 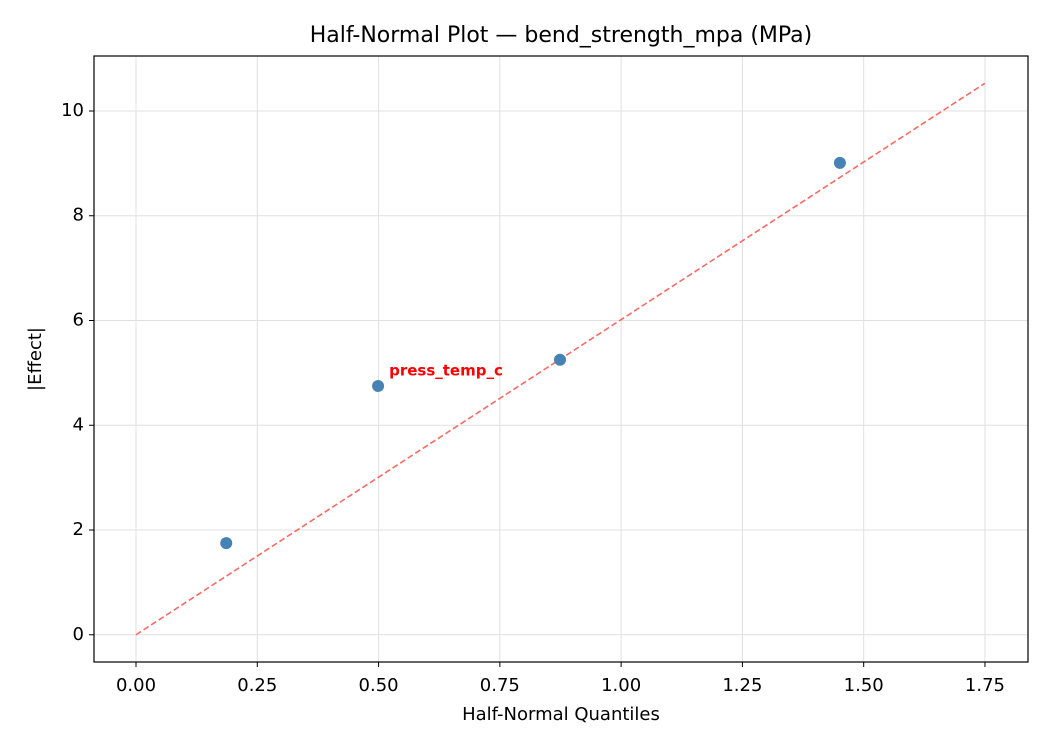 What do you see at coordinates (78, 634) in the screenshot?
I see `y-tick-label: 0` at bounding box center [78, 634].